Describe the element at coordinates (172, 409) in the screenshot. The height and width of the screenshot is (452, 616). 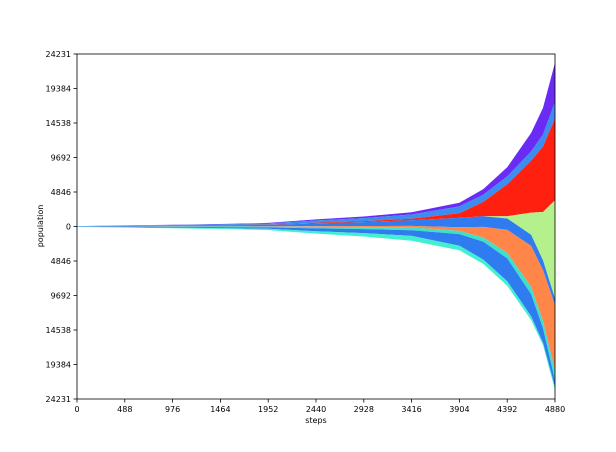
I see `x-tick-label: 976` at that location.